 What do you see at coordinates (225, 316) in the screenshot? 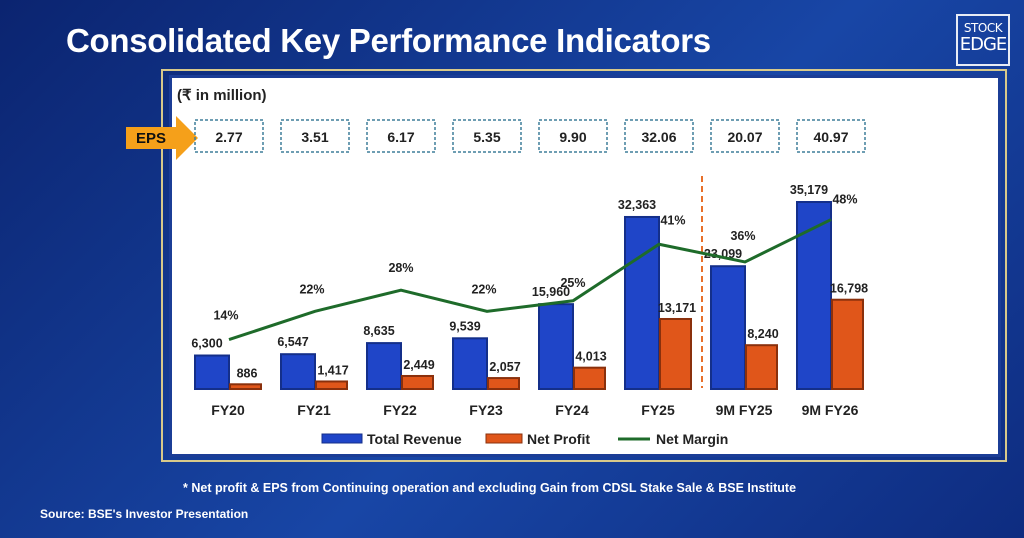
I see `margin-label: 14%` at bounding box center [225, 316].